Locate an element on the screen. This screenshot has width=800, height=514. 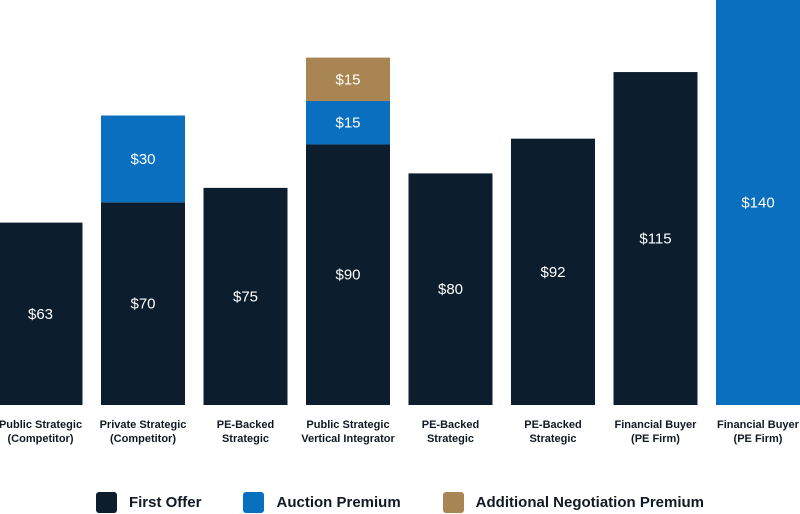
data-label-first-offer-2: $75 is located at coordinates (245, 296).